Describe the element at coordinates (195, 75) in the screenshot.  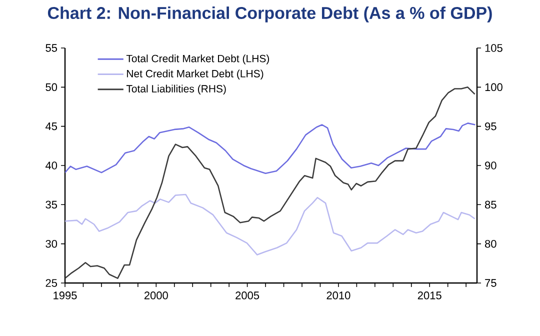
I see `legend-label: Net Credit Market Debt (LHS)` at that location.